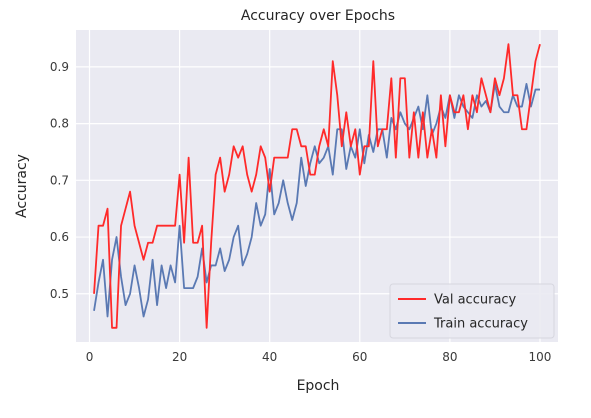  I want to click on x-axis-label: Epoch, so click(318, 386).